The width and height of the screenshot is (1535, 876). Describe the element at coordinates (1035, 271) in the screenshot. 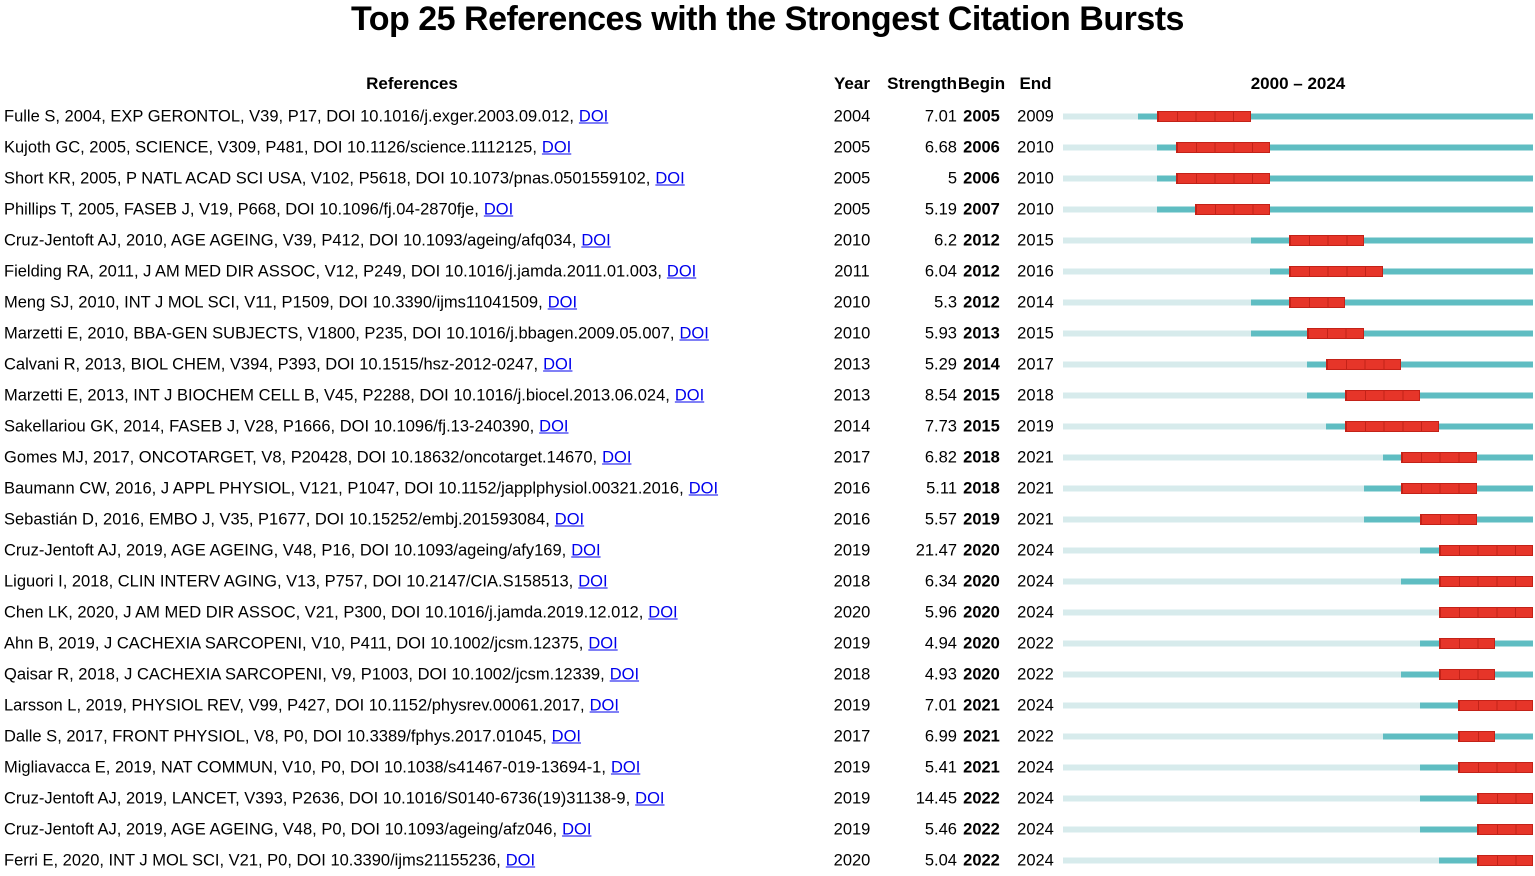

I see `end-year-value: 2016` at that location.